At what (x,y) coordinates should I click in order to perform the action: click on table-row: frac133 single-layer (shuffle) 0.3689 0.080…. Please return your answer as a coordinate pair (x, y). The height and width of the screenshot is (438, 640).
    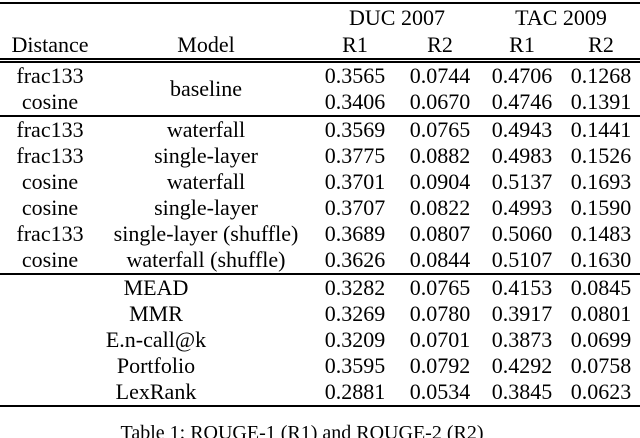
    Looking at the image, I should click on (320, 234).